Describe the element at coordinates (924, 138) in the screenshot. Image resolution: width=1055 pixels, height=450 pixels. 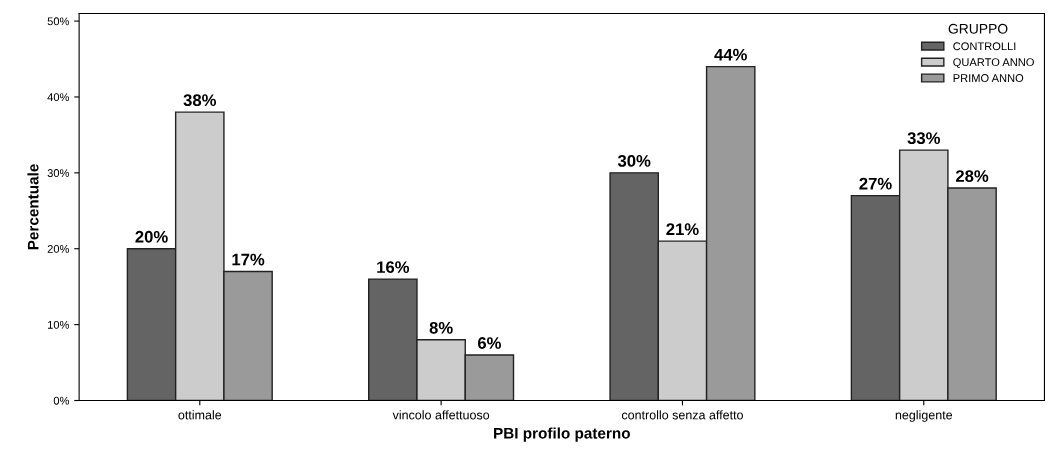
I see `data-label: 33%` at that location.